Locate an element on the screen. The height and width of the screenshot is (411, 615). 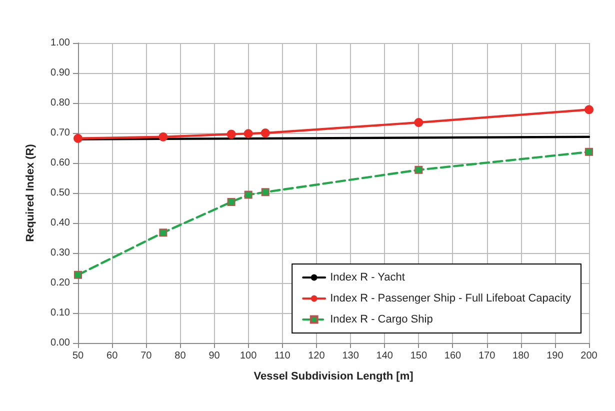
y-tick-label: 0.30 is located at coordinates (60, 253).